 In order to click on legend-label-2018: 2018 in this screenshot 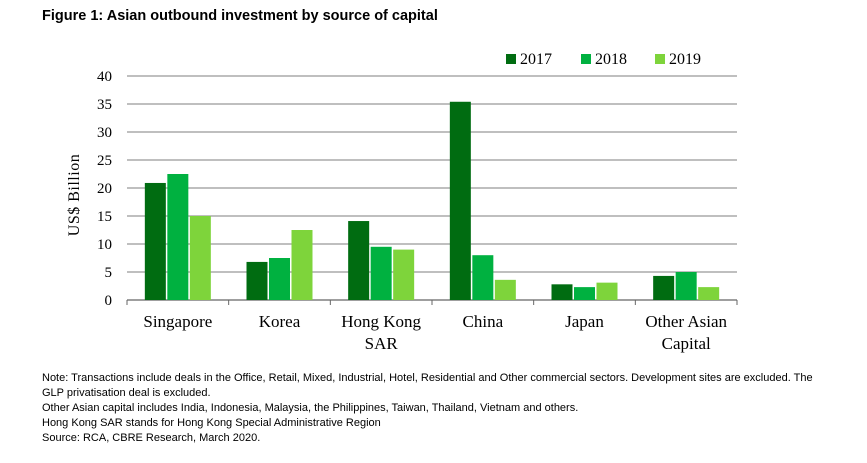, I will do `click(611, 59)`.